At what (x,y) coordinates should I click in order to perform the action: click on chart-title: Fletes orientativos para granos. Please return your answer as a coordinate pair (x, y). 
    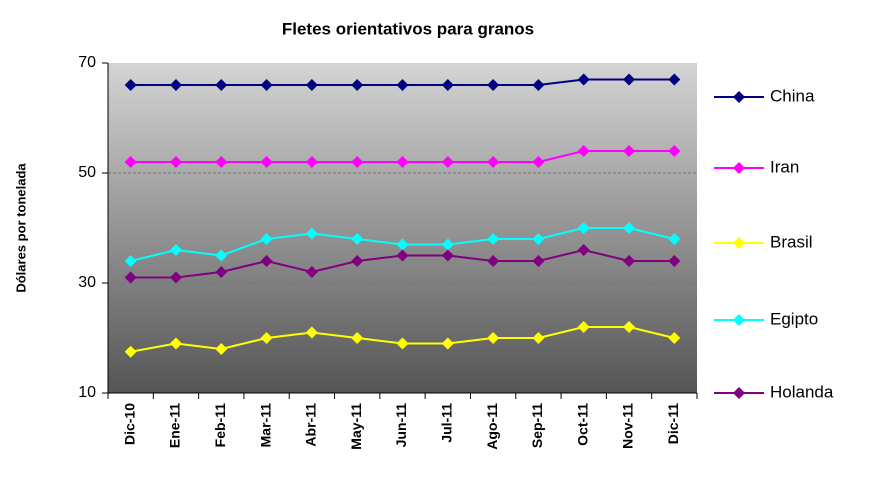
    Looking at the image, I should click on (408, 28).